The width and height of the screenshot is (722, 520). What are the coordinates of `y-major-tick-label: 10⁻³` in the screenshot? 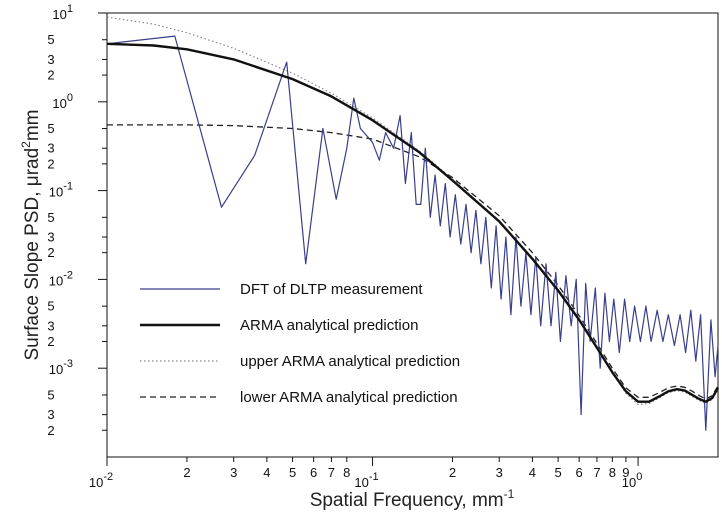 It's located at (61, 367).